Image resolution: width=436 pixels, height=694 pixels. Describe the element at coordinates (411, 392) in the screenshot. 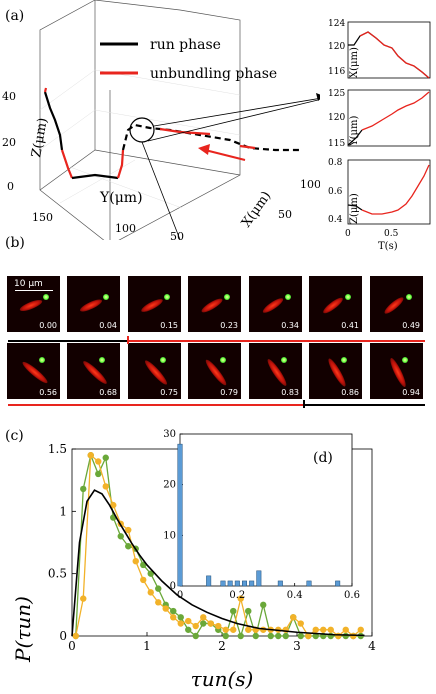

I see `frame-time-label: 0.94` at that location.